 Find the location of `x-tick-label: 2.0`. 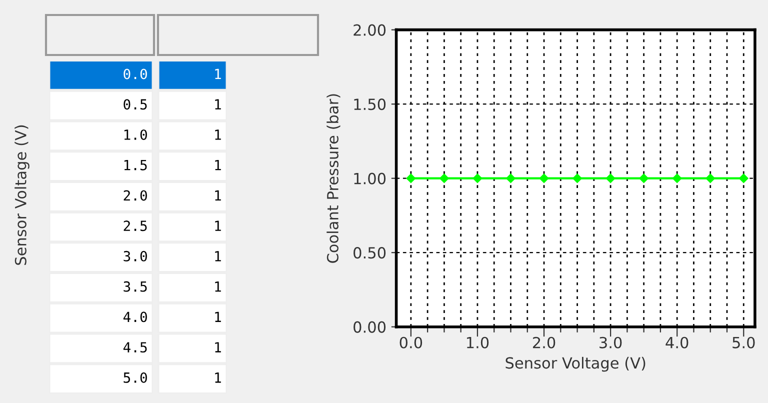

x-tick-label: 2.0 is located at coordinates (544, 342).